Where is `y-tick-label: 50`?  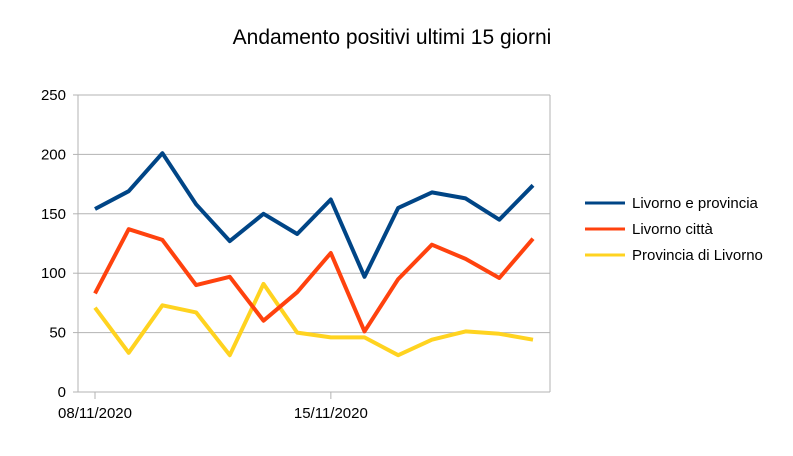 y-tick-label: 50 is located at coordinates (57, 333).